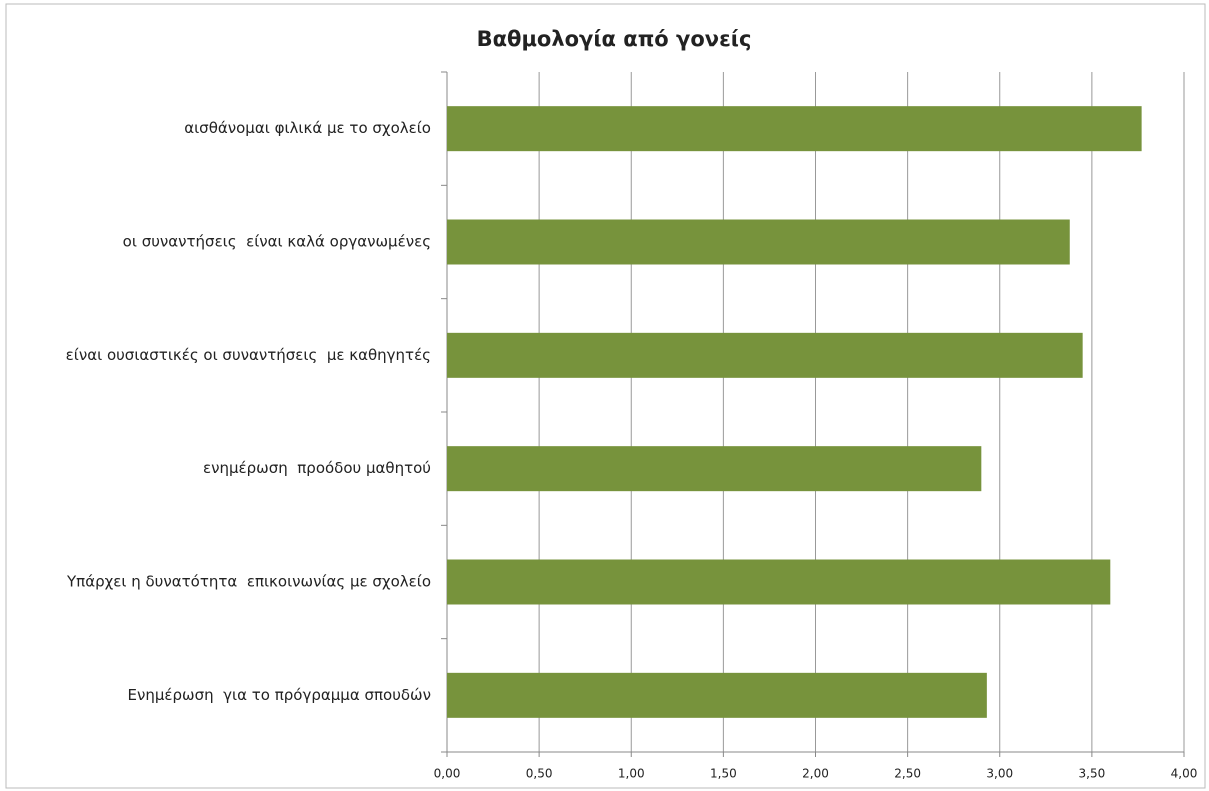 Image resolution: width=1209 pixels, height=791 pixels. What do you see at coordinates (907, 774) in the screenshot?
I see `x-tick-label: 2,50` at bounding box center [907, 774].